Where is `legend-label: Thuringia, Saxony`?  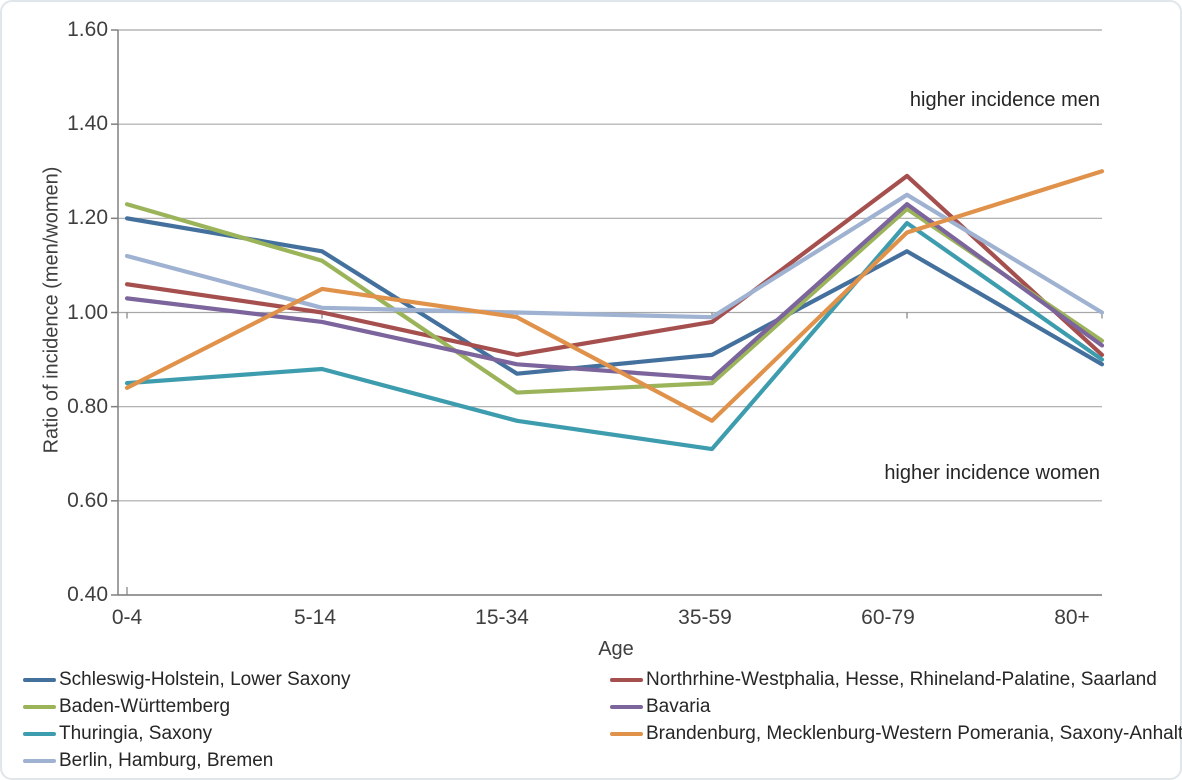
legend-label: Thuringia, Saxony is located at coordinates (136, 733).